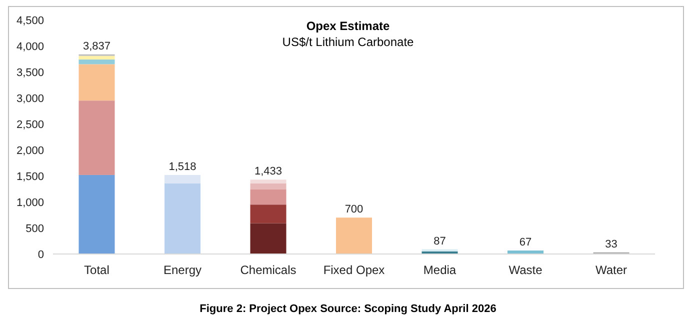 Image resolution: width=697 pixels, height=326 pixels. Describe the element at coordinates (268, 172) in the screenshot. I see `total-label: 1,433` at that location.